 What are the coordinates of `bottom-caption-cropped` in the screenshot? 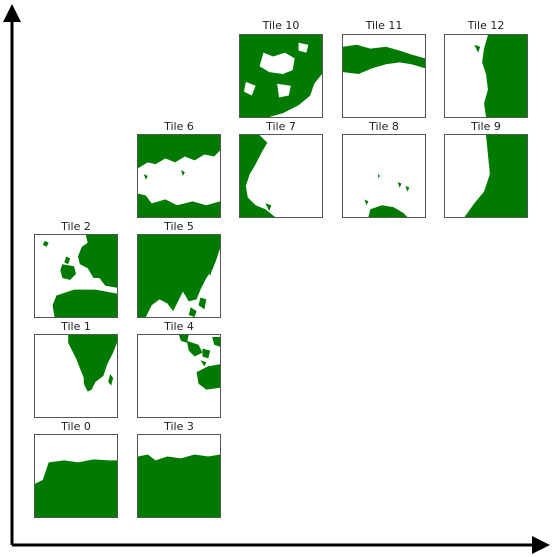 It's located at (280, 552).